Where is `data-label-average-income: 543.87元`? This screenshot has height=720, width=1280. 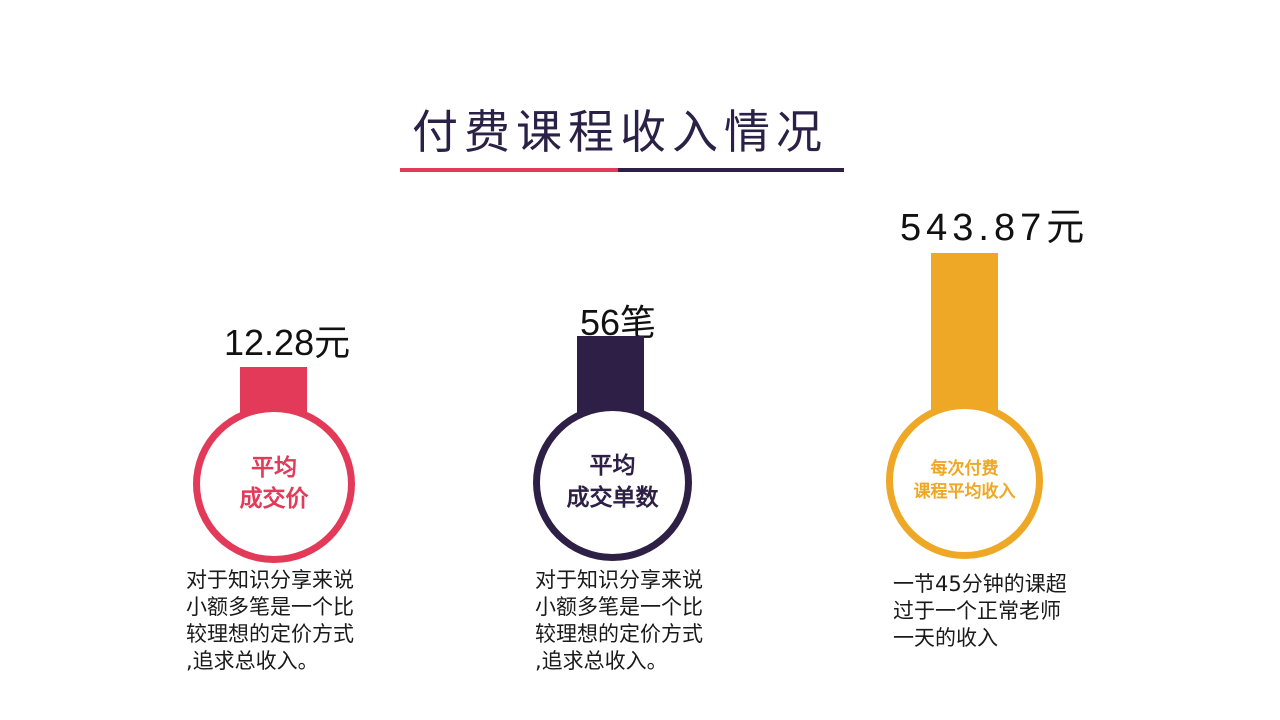
data-label-average-income: 543.87元 is located at coordinates (995, 228).